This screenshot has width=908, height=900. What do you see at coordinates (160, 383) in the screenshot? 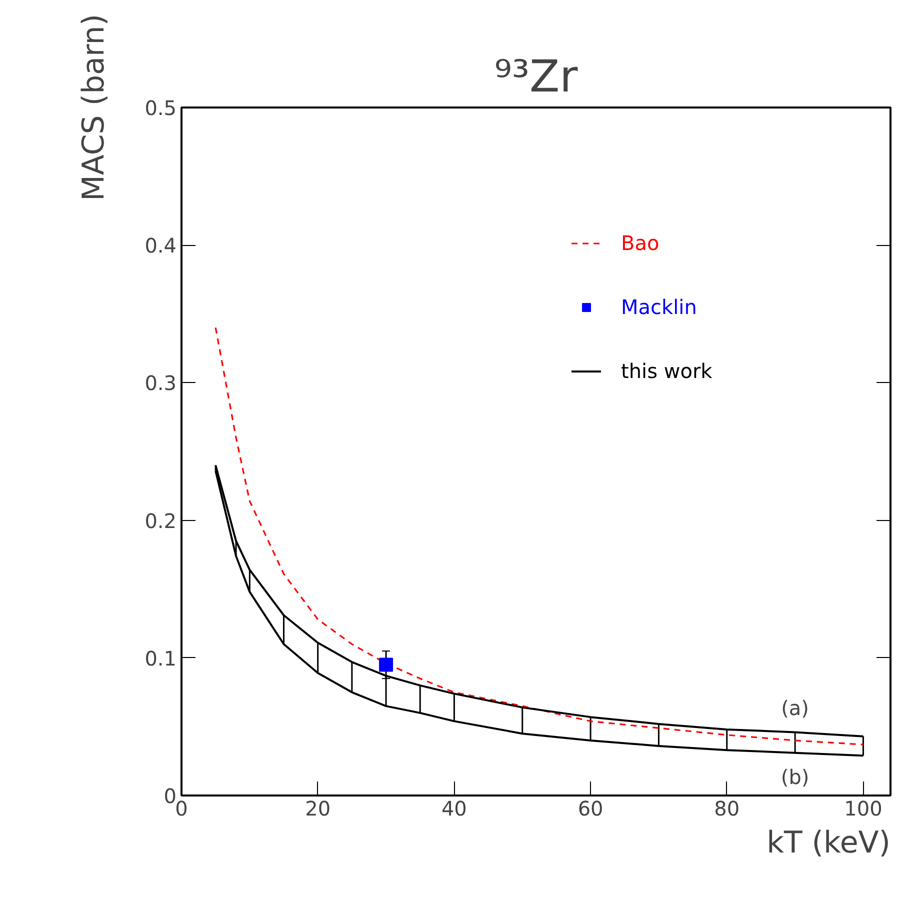
I see `y-tick-label: 0.3` at bounding box center [160, 383].